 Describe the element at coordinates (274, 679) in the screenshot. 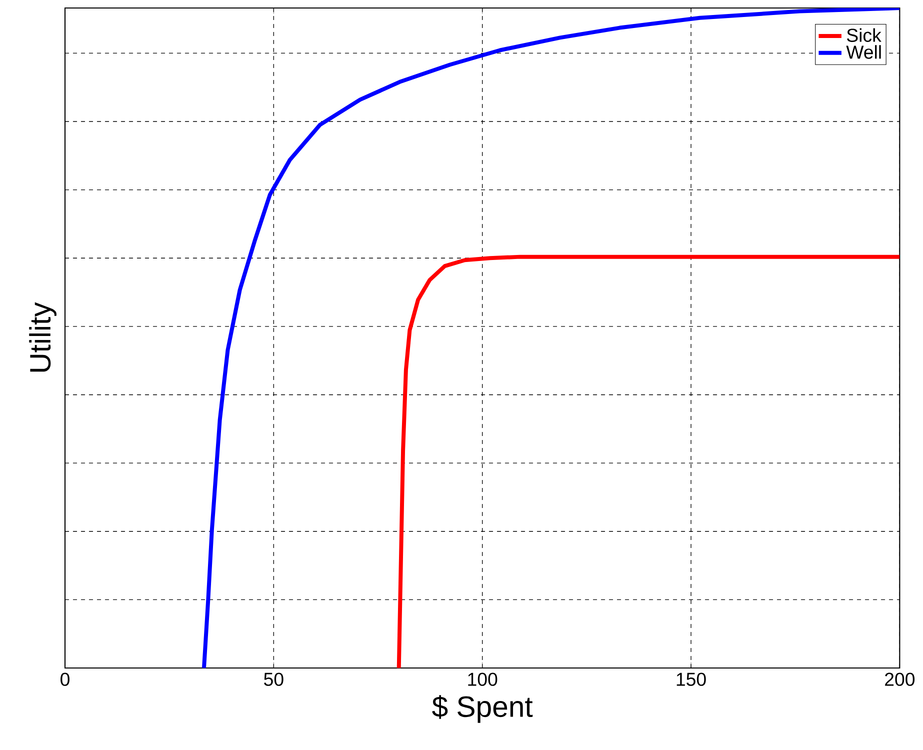

I see `x-tick-label: 50` at that location.